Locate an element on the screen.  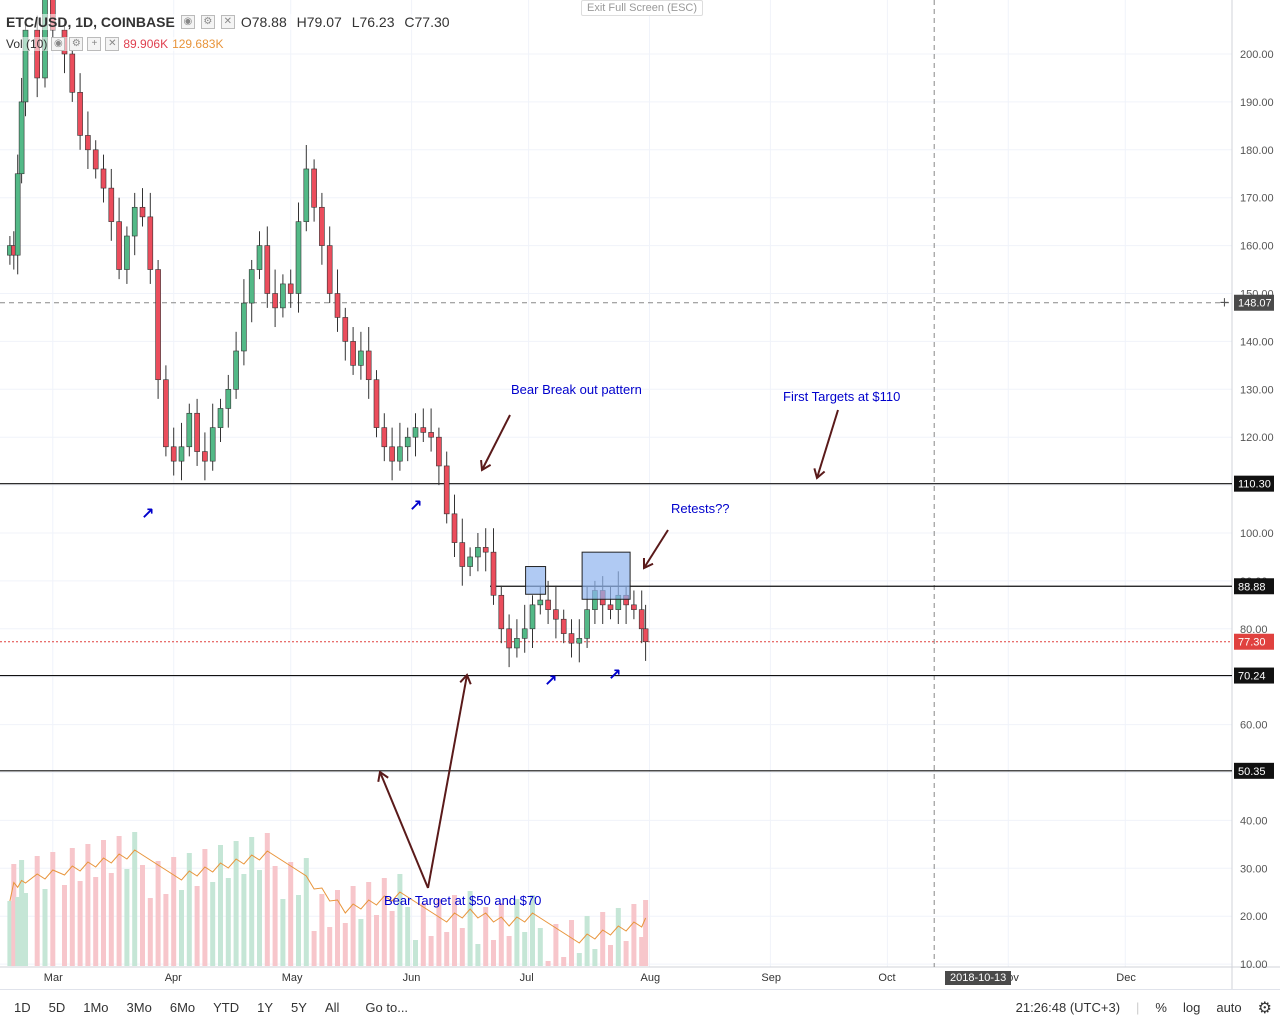
range-3mo-button: 3Mo is located at coordinates (139, 1007).